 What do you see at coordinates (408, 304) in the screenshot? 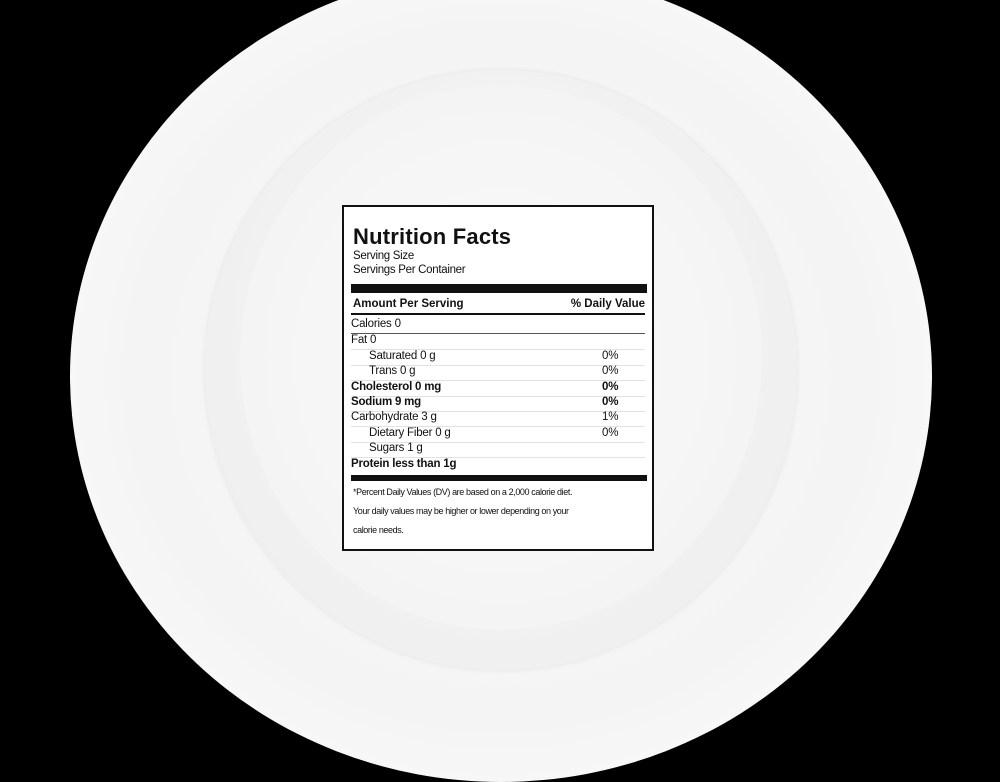
I see `amount-per-serving-header: Amount Per Serving` at bounding box center [408, 304].